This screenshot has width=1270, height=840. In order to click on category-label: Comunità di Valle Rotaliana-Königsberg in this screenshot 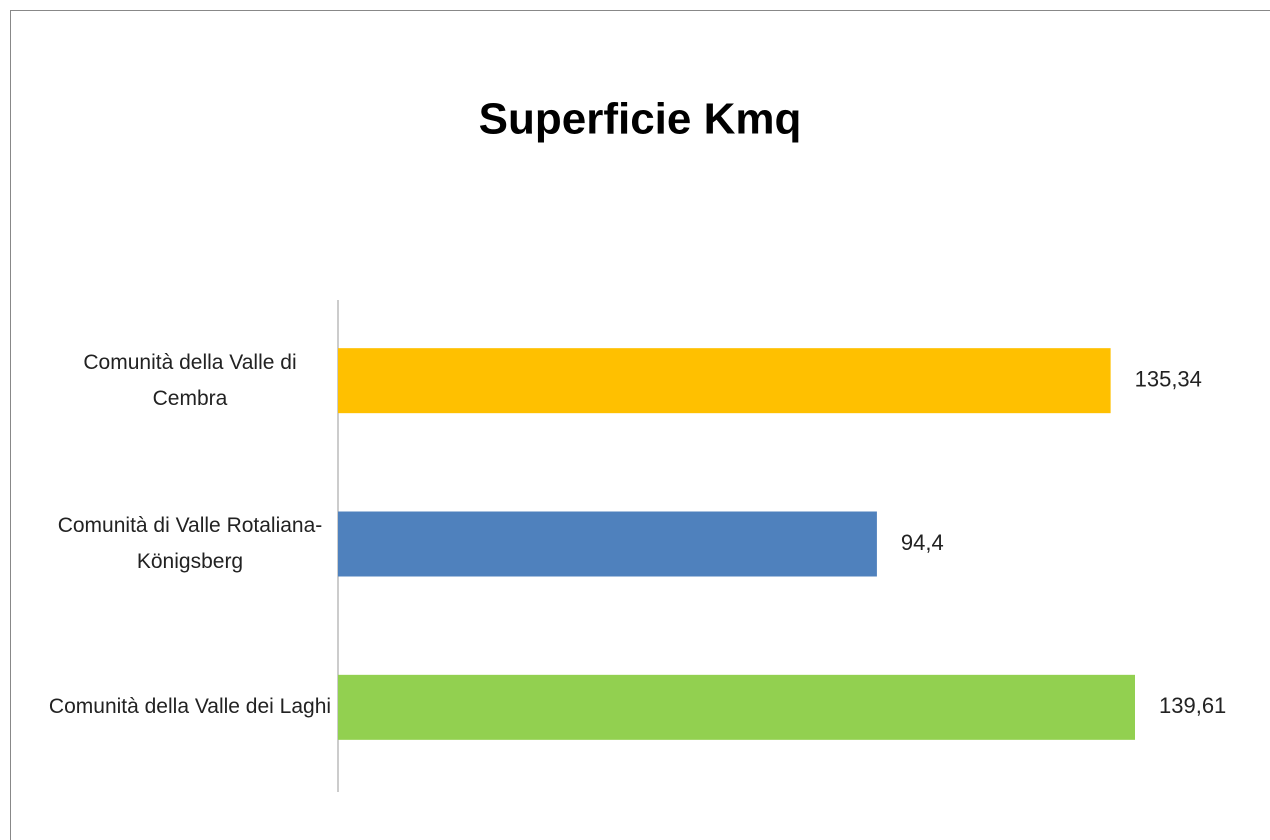, I will do `click(190, 543)`.